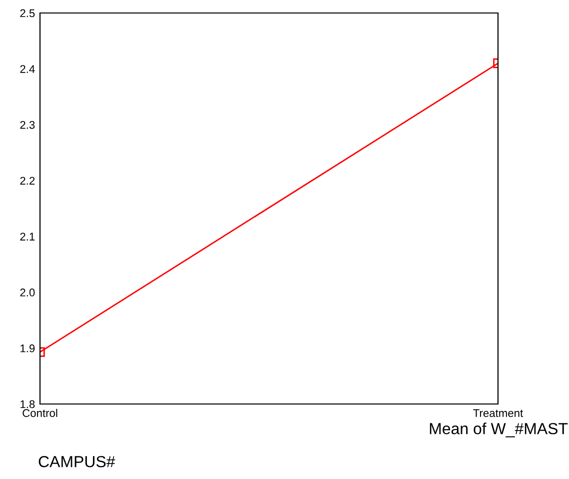 The width and height of the screenshot is (569, 479). Describe the element at coordinates (499, 430) in the screenshot. I see `text: Mean of W_#MAST` at that location.